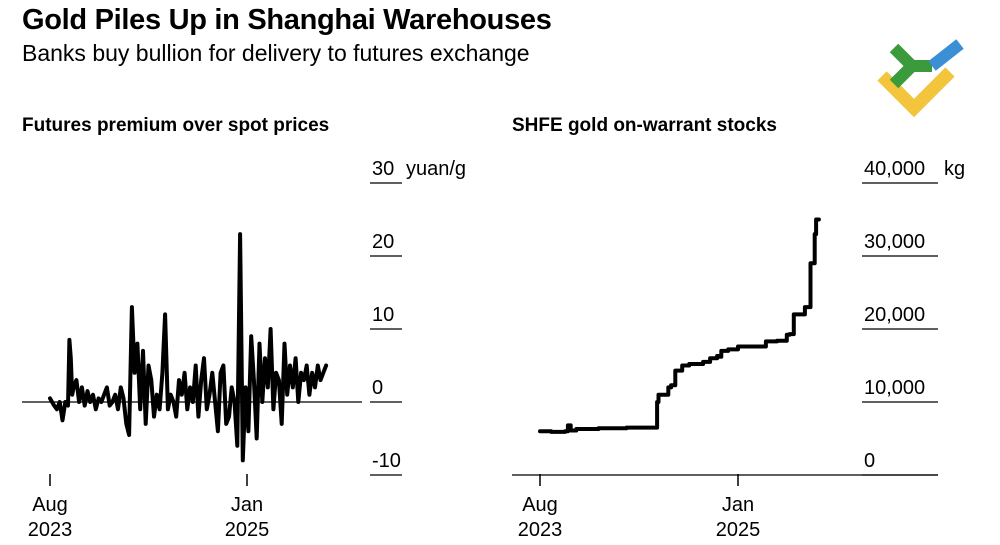 Image resolution: width=1000 pixels, height=545 pixels. What do you see at coordinates (738, 530) in the screenshot?
I see `stocks-x-tick-label-year: 2025` at bounding box center [738, 530].